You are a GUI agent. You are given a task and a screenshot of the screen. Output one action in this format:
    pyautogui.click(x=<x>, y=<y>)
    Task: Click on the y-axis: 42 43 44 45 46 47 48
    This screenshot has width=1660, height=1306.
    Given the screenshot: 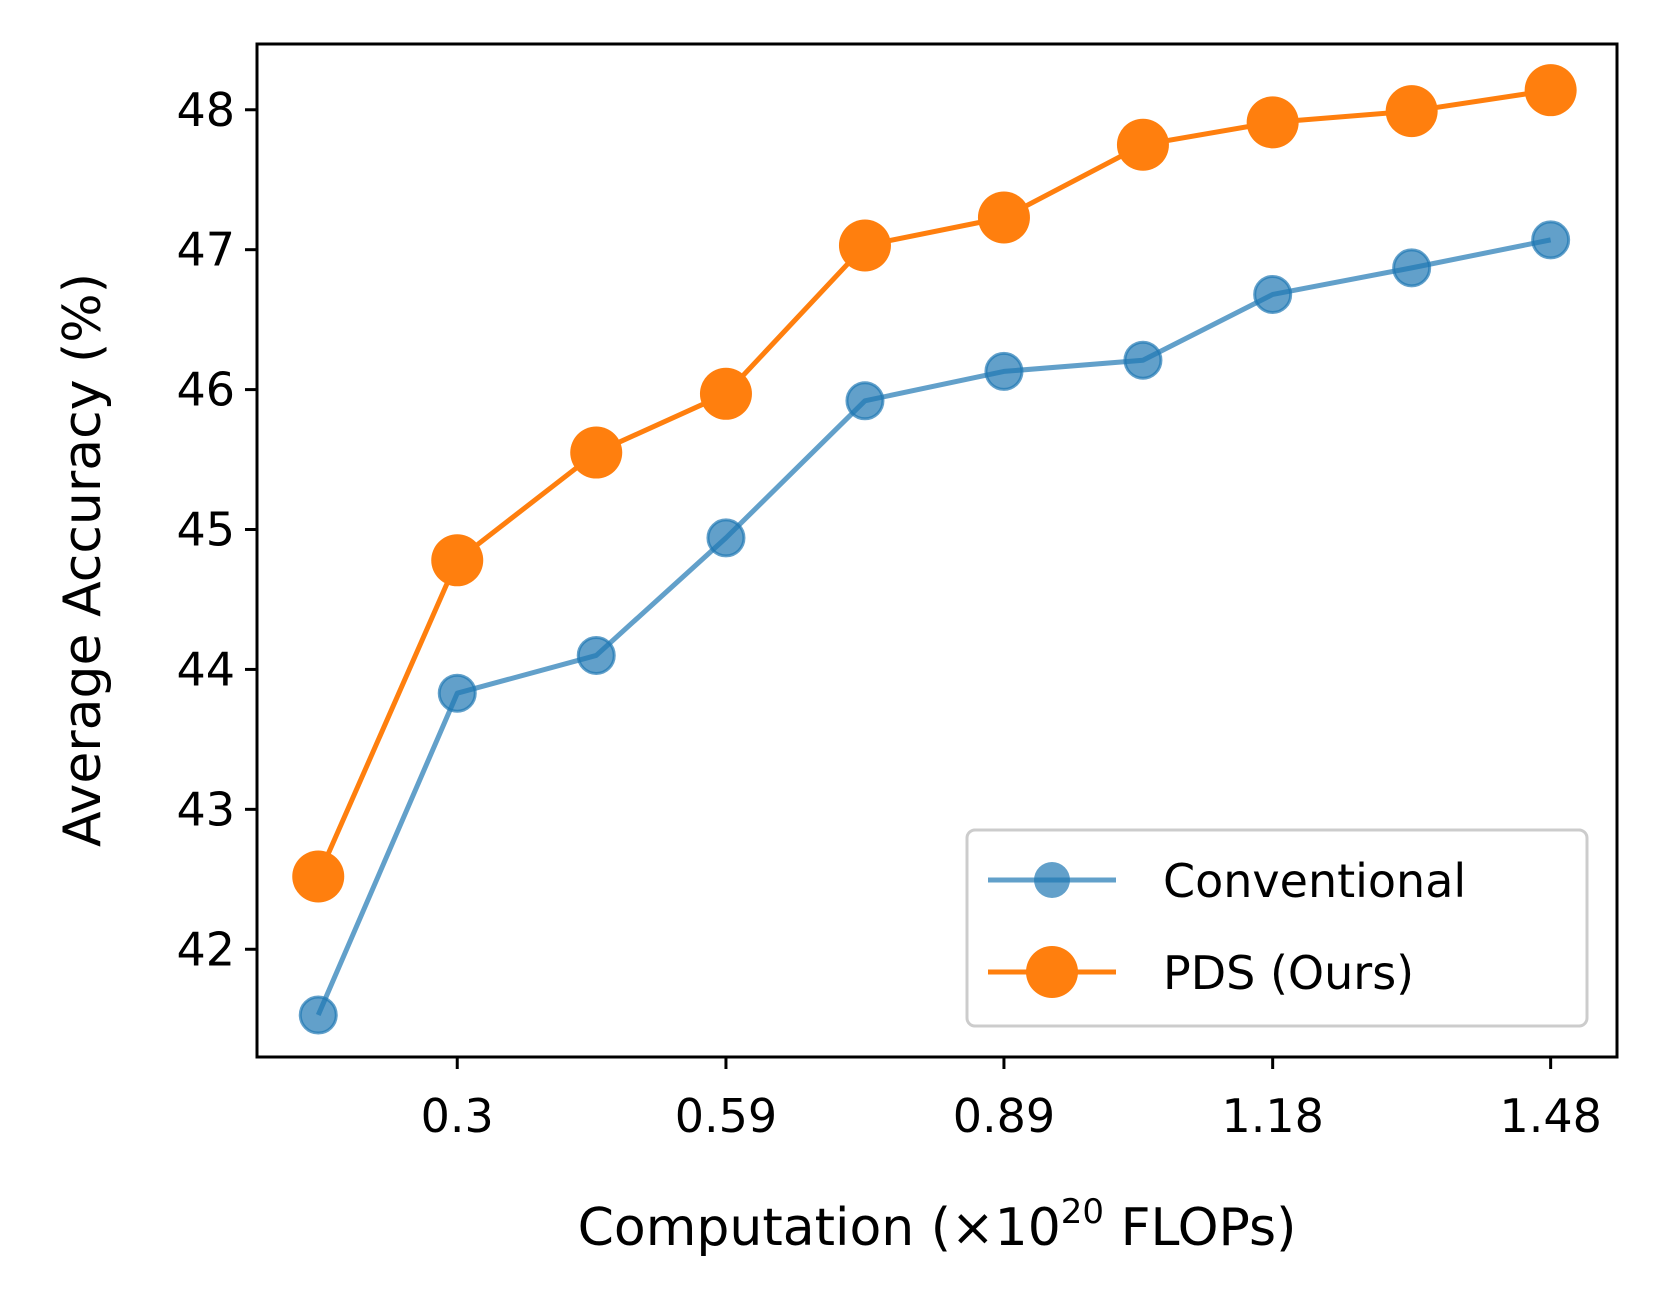 What is the action you would take?
    pyautogui.click(x=216, y=529)
    